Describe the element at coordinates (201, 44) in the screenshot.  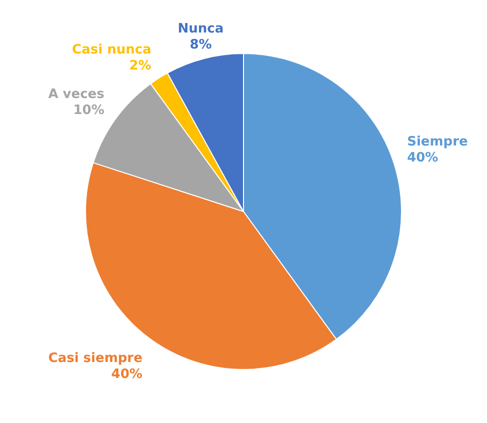
I see `data-label: 8%` at that location.